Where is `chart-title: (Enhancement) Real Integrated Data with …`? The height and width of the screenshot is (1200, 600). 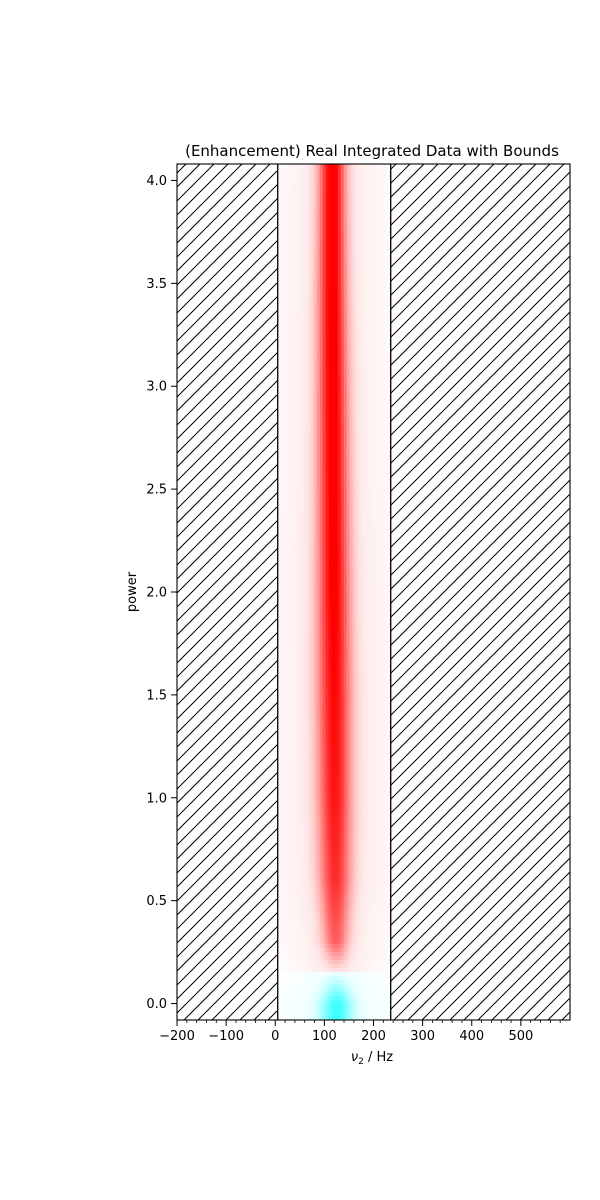 chart-title: (Enhancement) Real Integrated Data with … is located at coordinates (372, 151).